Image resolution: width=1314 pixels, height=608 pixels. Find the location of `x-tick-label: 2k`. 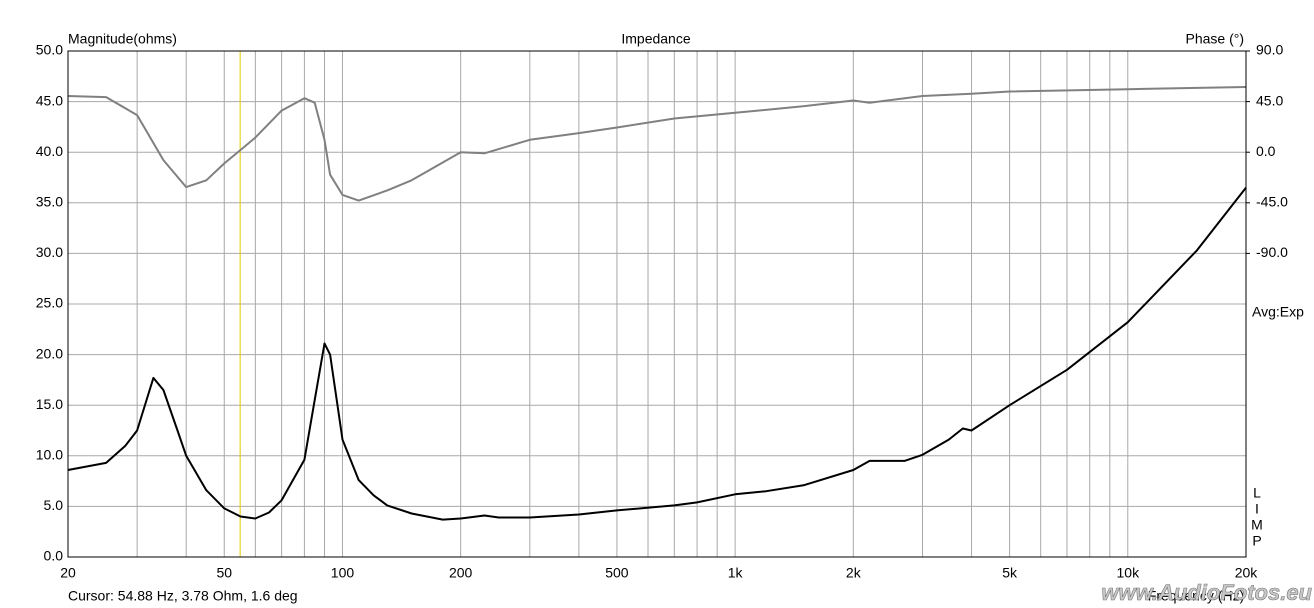

x-tick-label: 2k is located at coordinates (854, 573).